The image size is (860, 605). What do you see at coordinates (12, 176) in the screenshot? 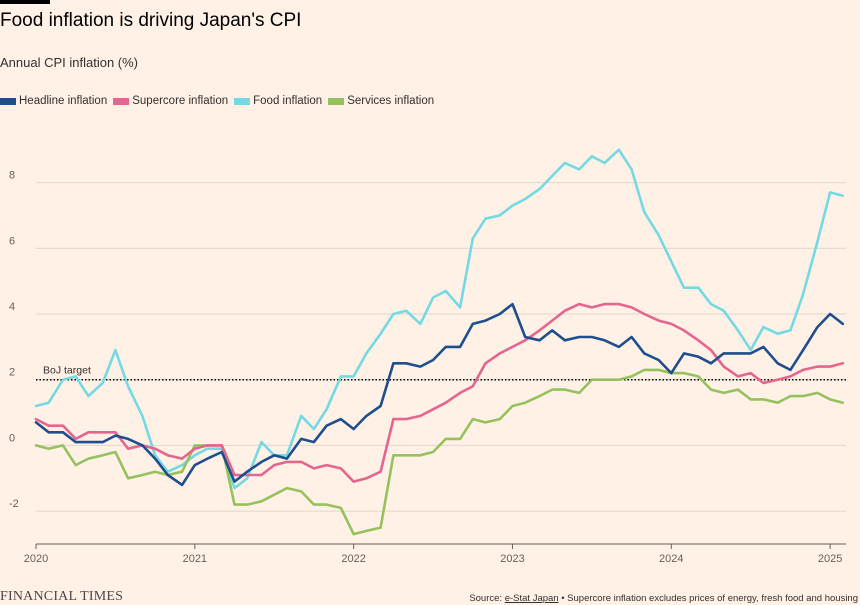
I see `y-tick-label: 8` at bounding box center [12, 176].